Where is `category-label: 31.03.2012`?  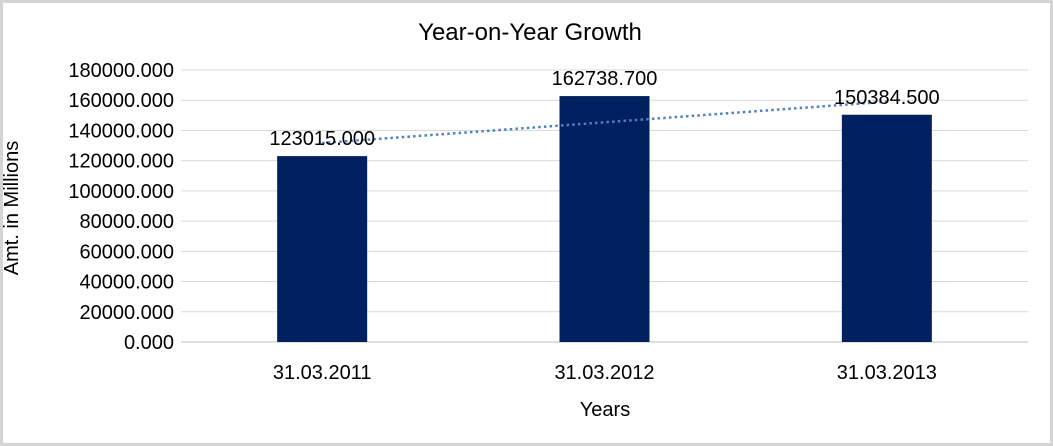 category-label: 31.03.2012 is located at coordinates (604, 373).